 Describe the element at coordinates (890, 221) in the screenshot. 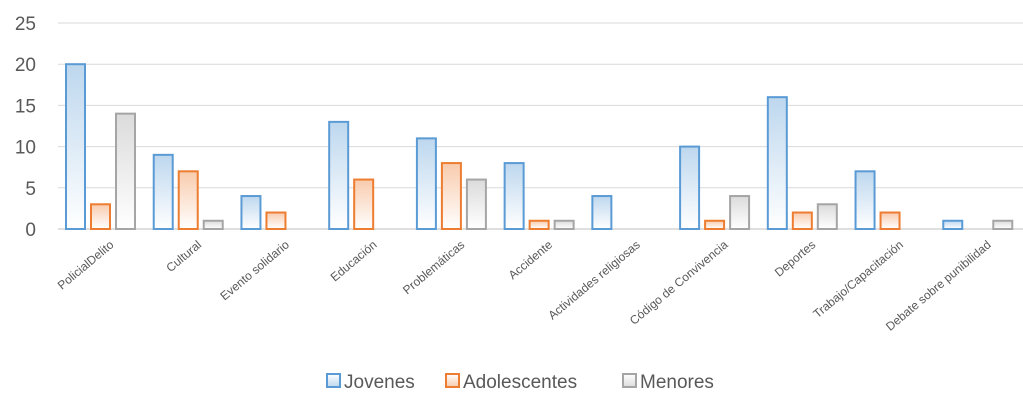

I see `bar-adolescentes-trabajo-capacitacion` at that location.